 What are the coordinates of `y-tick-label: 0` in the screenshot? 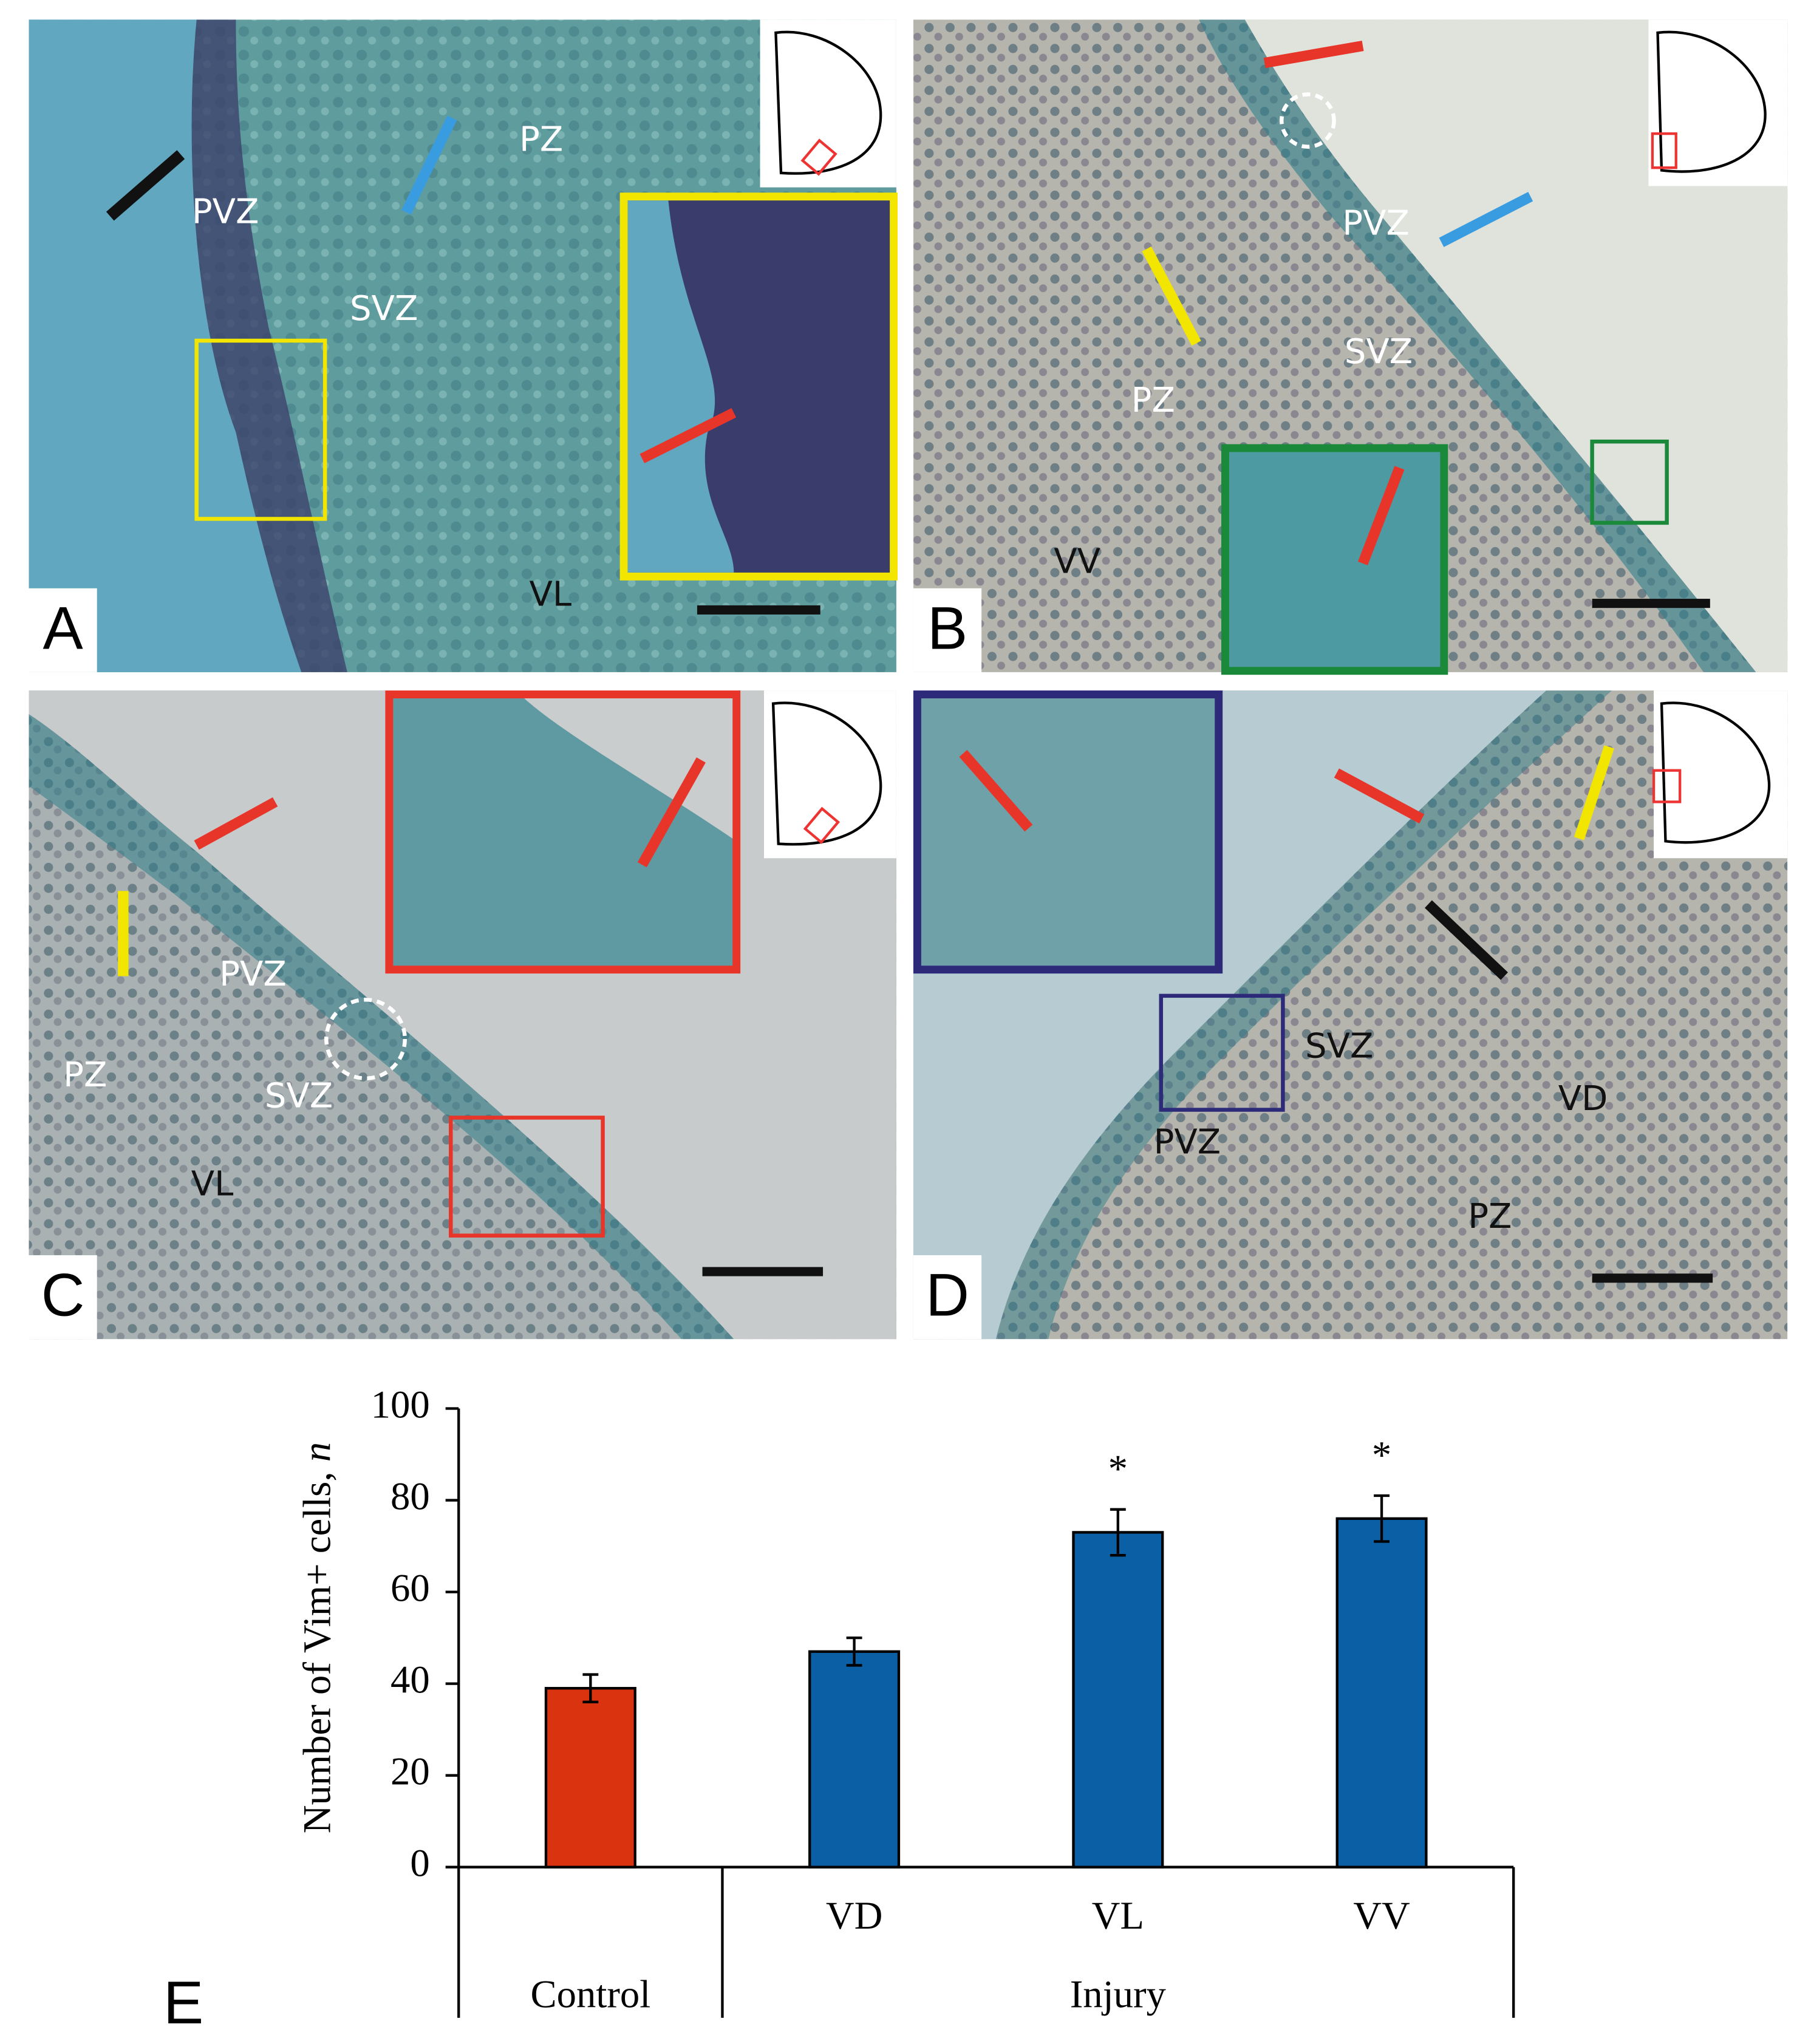 It's located at (419, 1864).